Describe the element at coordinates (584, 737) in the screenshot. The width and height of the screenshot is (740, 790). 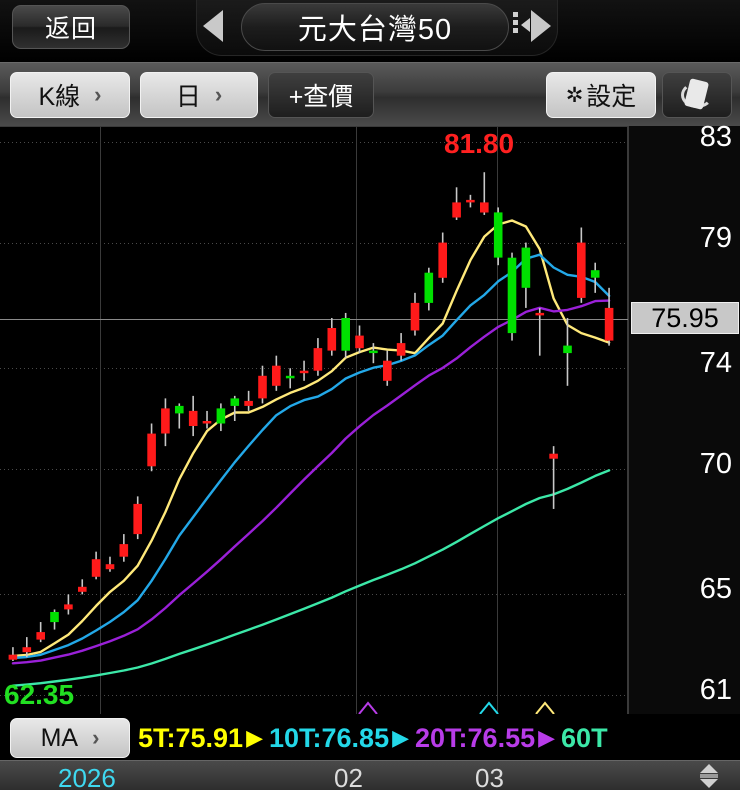
I see `ma-legend-item: 60T` at that location.